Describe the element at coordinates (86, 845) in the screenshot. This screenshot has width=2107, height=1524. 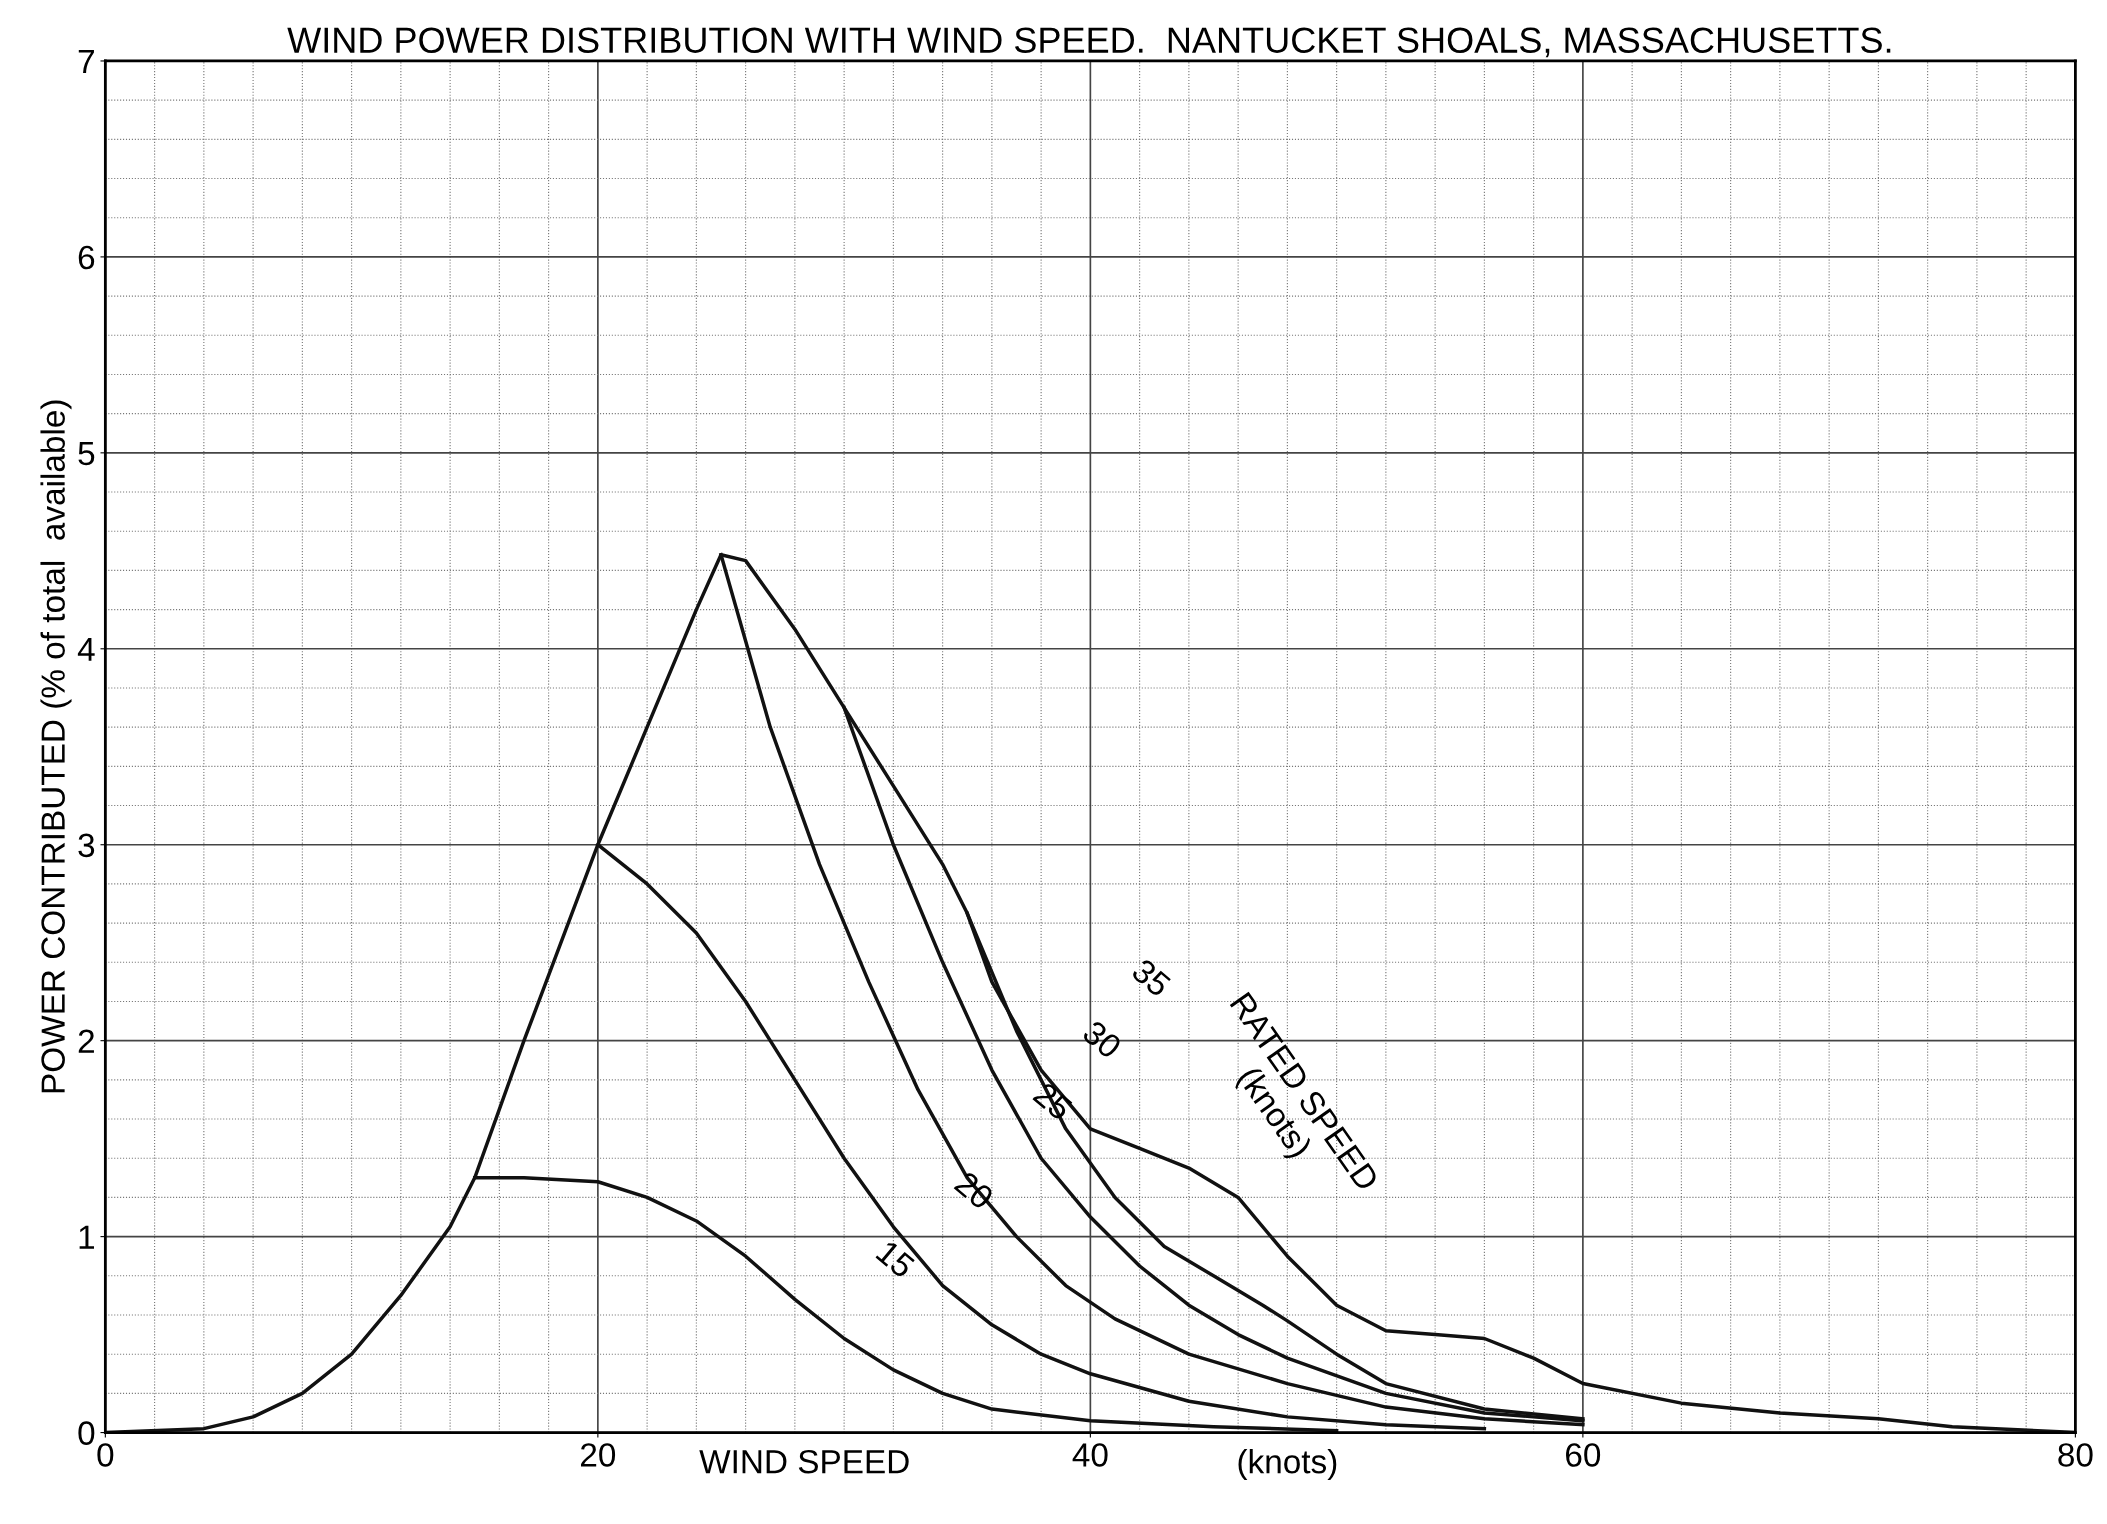
I see `y-tick-label: 3` at that location.